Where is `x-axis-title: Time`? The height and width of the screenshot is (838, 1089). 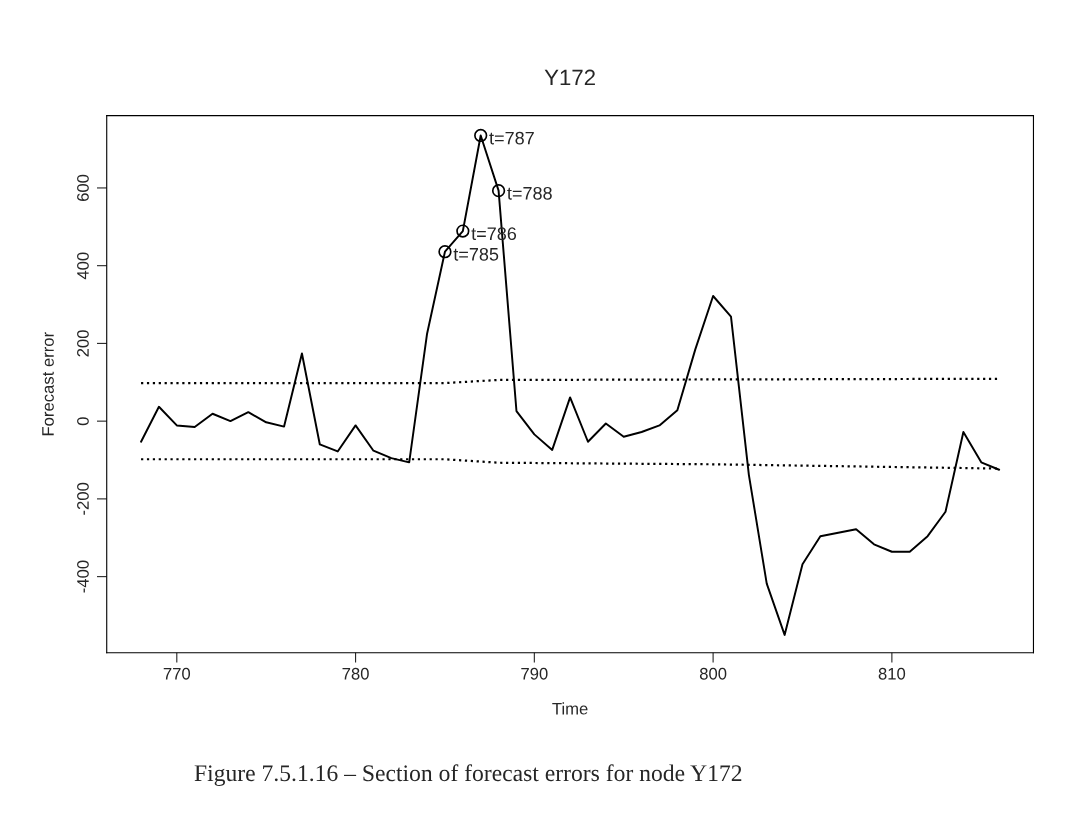 x-axis-title: Time is located at coordinates (570, 708).